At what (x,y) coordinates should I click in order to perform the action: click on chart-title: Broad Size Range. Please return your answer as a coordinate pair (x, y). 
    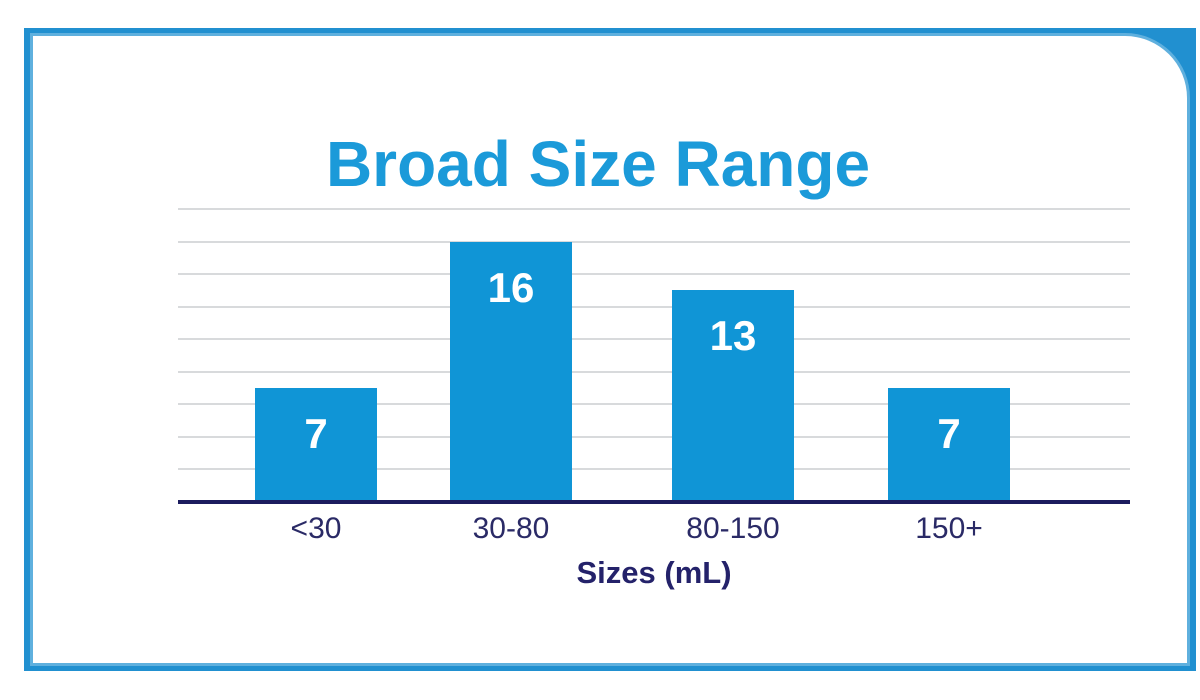
    Looking at the image, I should click on (598, 163).